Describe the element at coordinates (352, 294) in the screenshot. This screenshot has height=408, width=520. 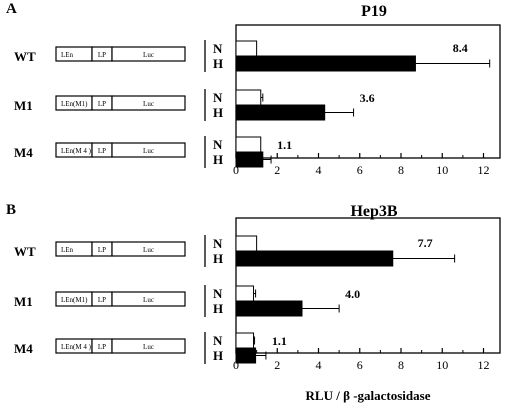
I see `fold-induction-label: 4.0` at that location.